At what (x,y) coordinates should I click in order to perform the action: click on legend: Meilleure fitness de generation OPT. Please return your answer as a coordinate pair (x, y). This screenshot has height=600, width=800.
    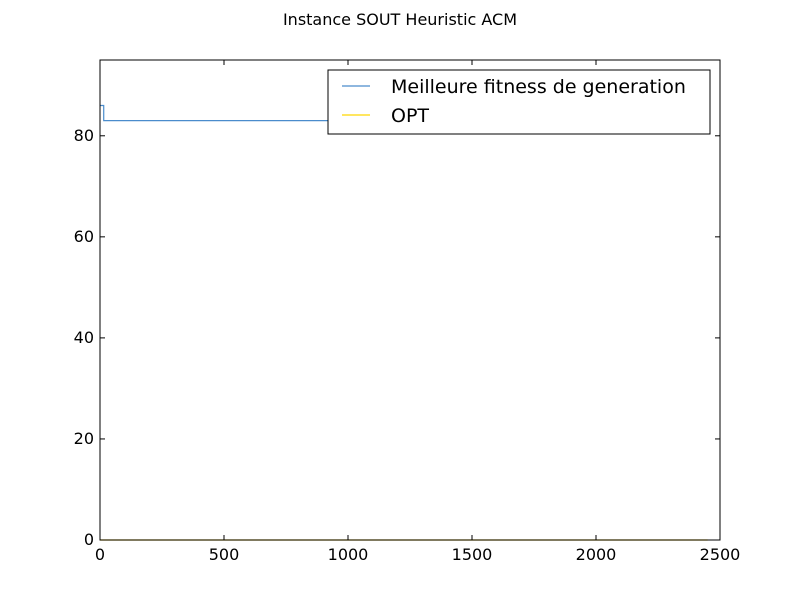
    Looking at the image, I should click on (519, 102).